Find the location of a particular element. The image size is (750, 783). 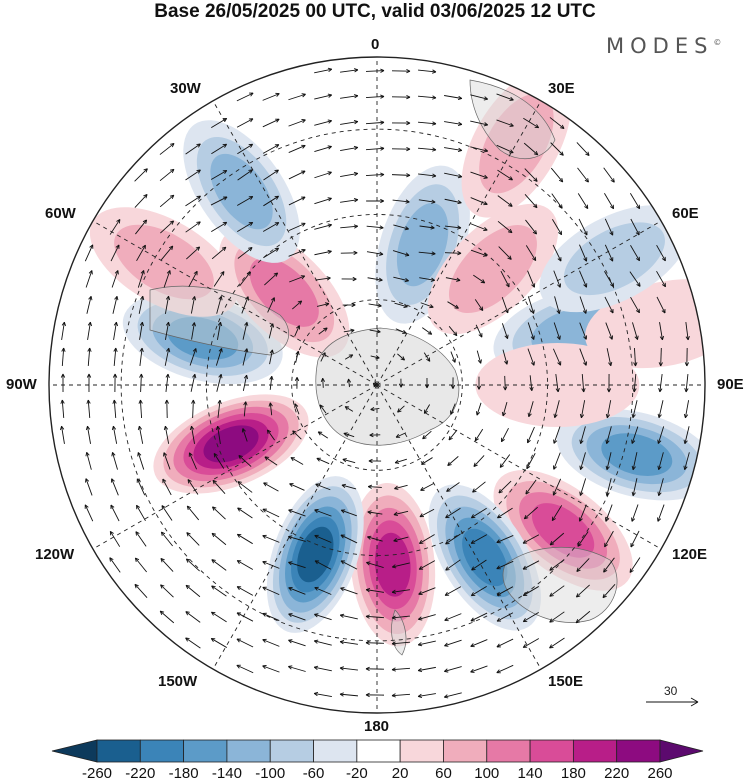

brand-name: MODES is located at coordinates (660, 46).